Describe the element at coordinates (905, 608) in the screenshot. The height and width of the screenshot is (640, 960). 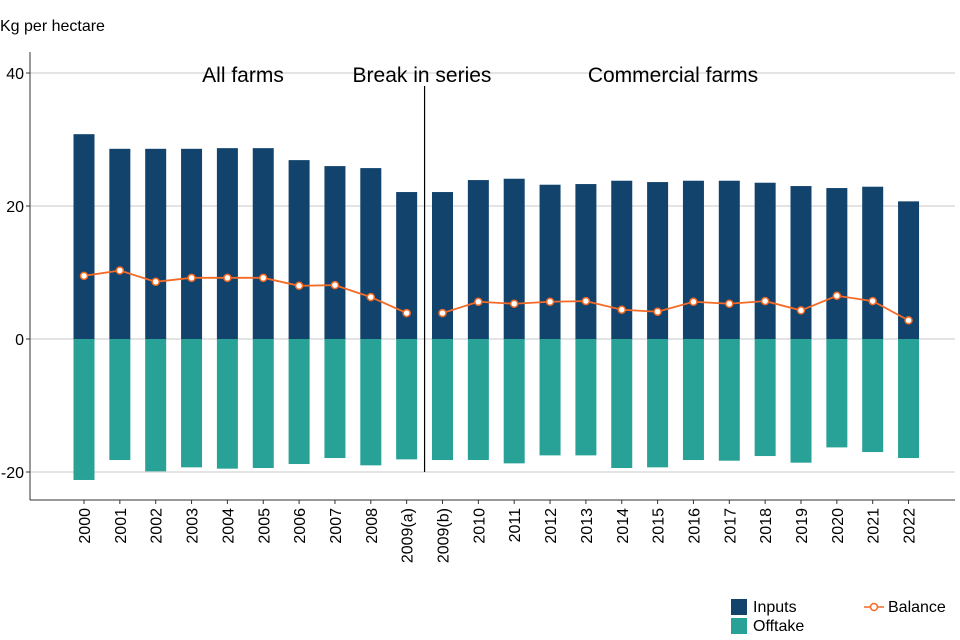
I see `legend-item-balance: Balance` at that location.